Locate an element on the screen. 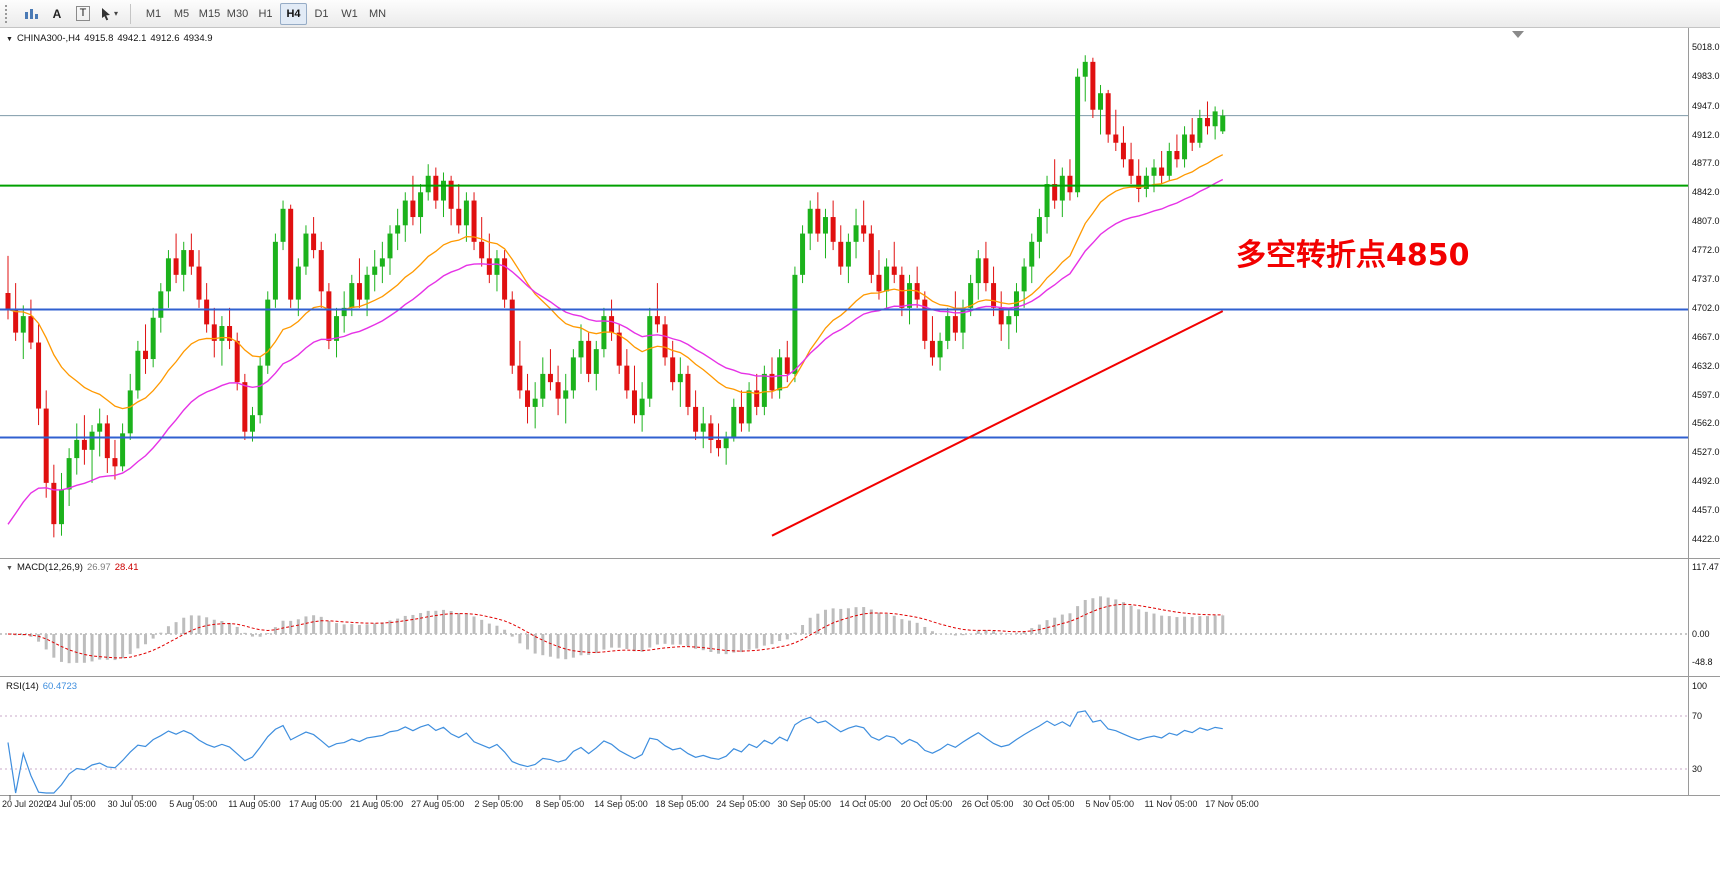 This screenshot has width=1720, height=895. text-label-tool-button: T is located at coordinates (83, 14).